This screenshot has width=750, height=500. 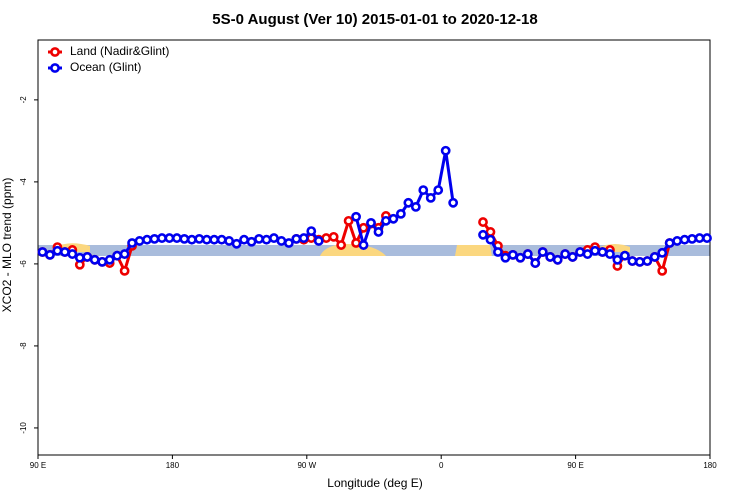 I want to click on x-axis-label: Longitude (deg E), so click(x=374, y=483).